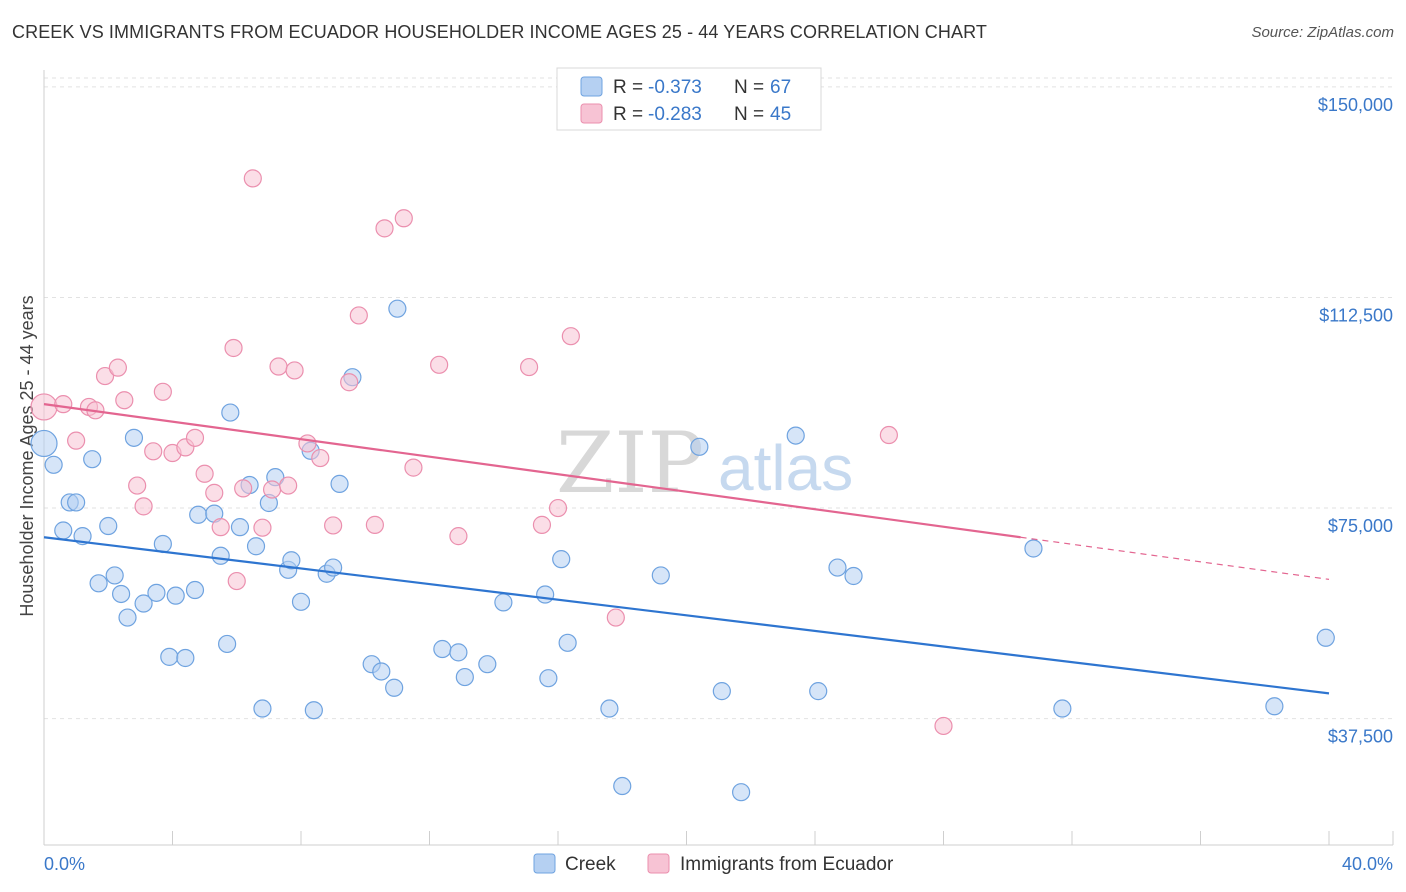  I want to click on series-legend: Creek Immigrants from Ecuador, so click(713, 864).